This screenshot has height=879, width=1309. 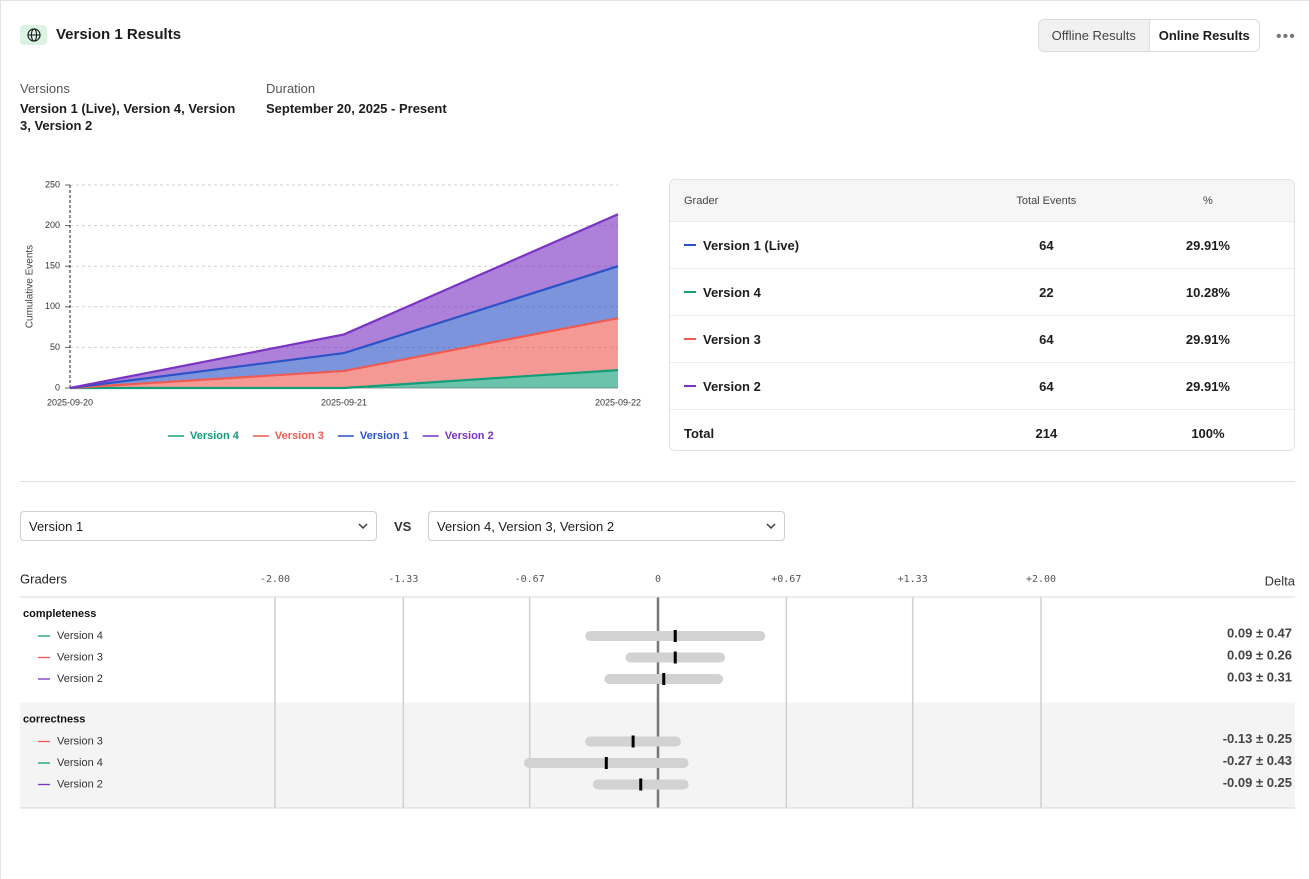 What do you see at coordinates (820, 339) in the screenshot?
I see `table-cell: Version 3` at bounding box center [820, 339].